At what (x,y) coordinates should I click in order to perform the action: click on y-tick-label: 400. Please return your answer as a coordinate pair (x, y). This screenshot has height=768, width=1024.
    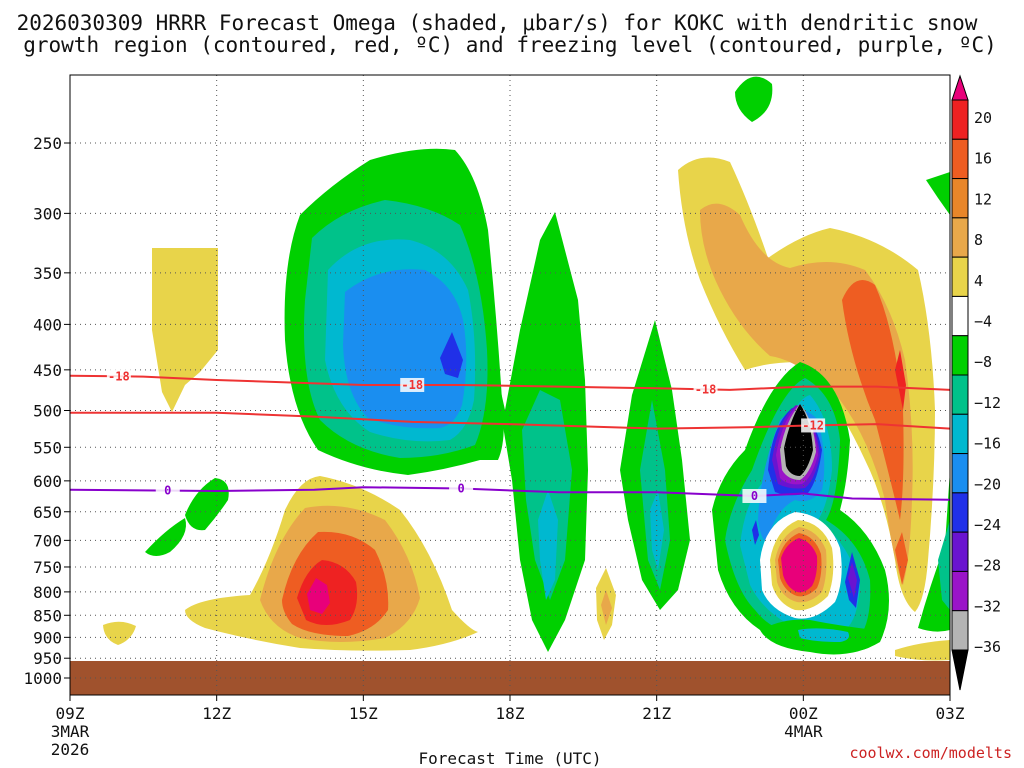
    Looking at the image, I should click on (47, 324).